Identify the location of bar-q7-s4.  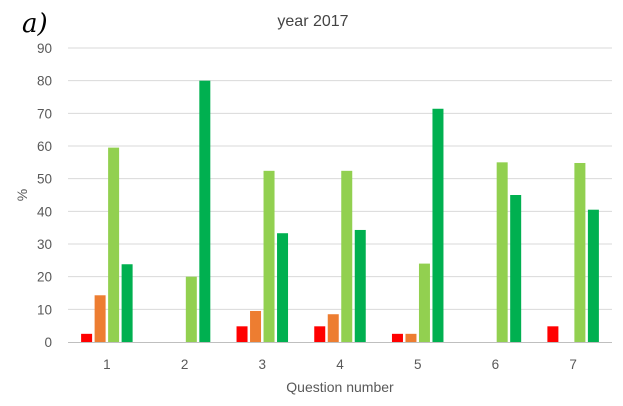
(593, 275).